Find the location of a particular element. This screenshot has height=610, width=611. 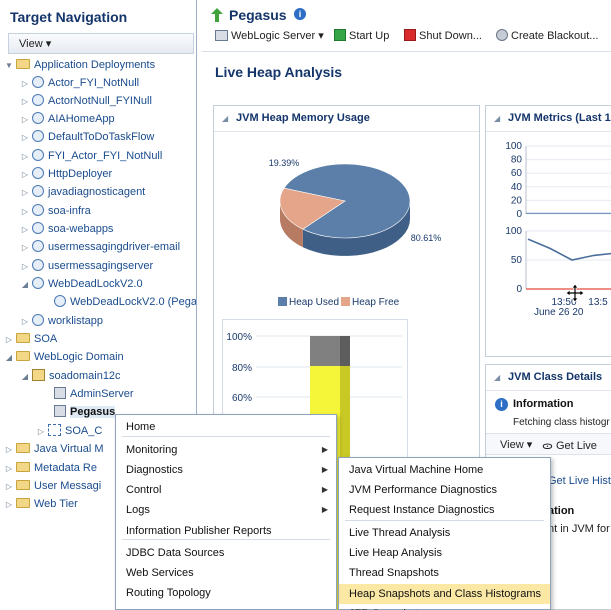

startup-button: Start Up is located at coordinates (360, 36).